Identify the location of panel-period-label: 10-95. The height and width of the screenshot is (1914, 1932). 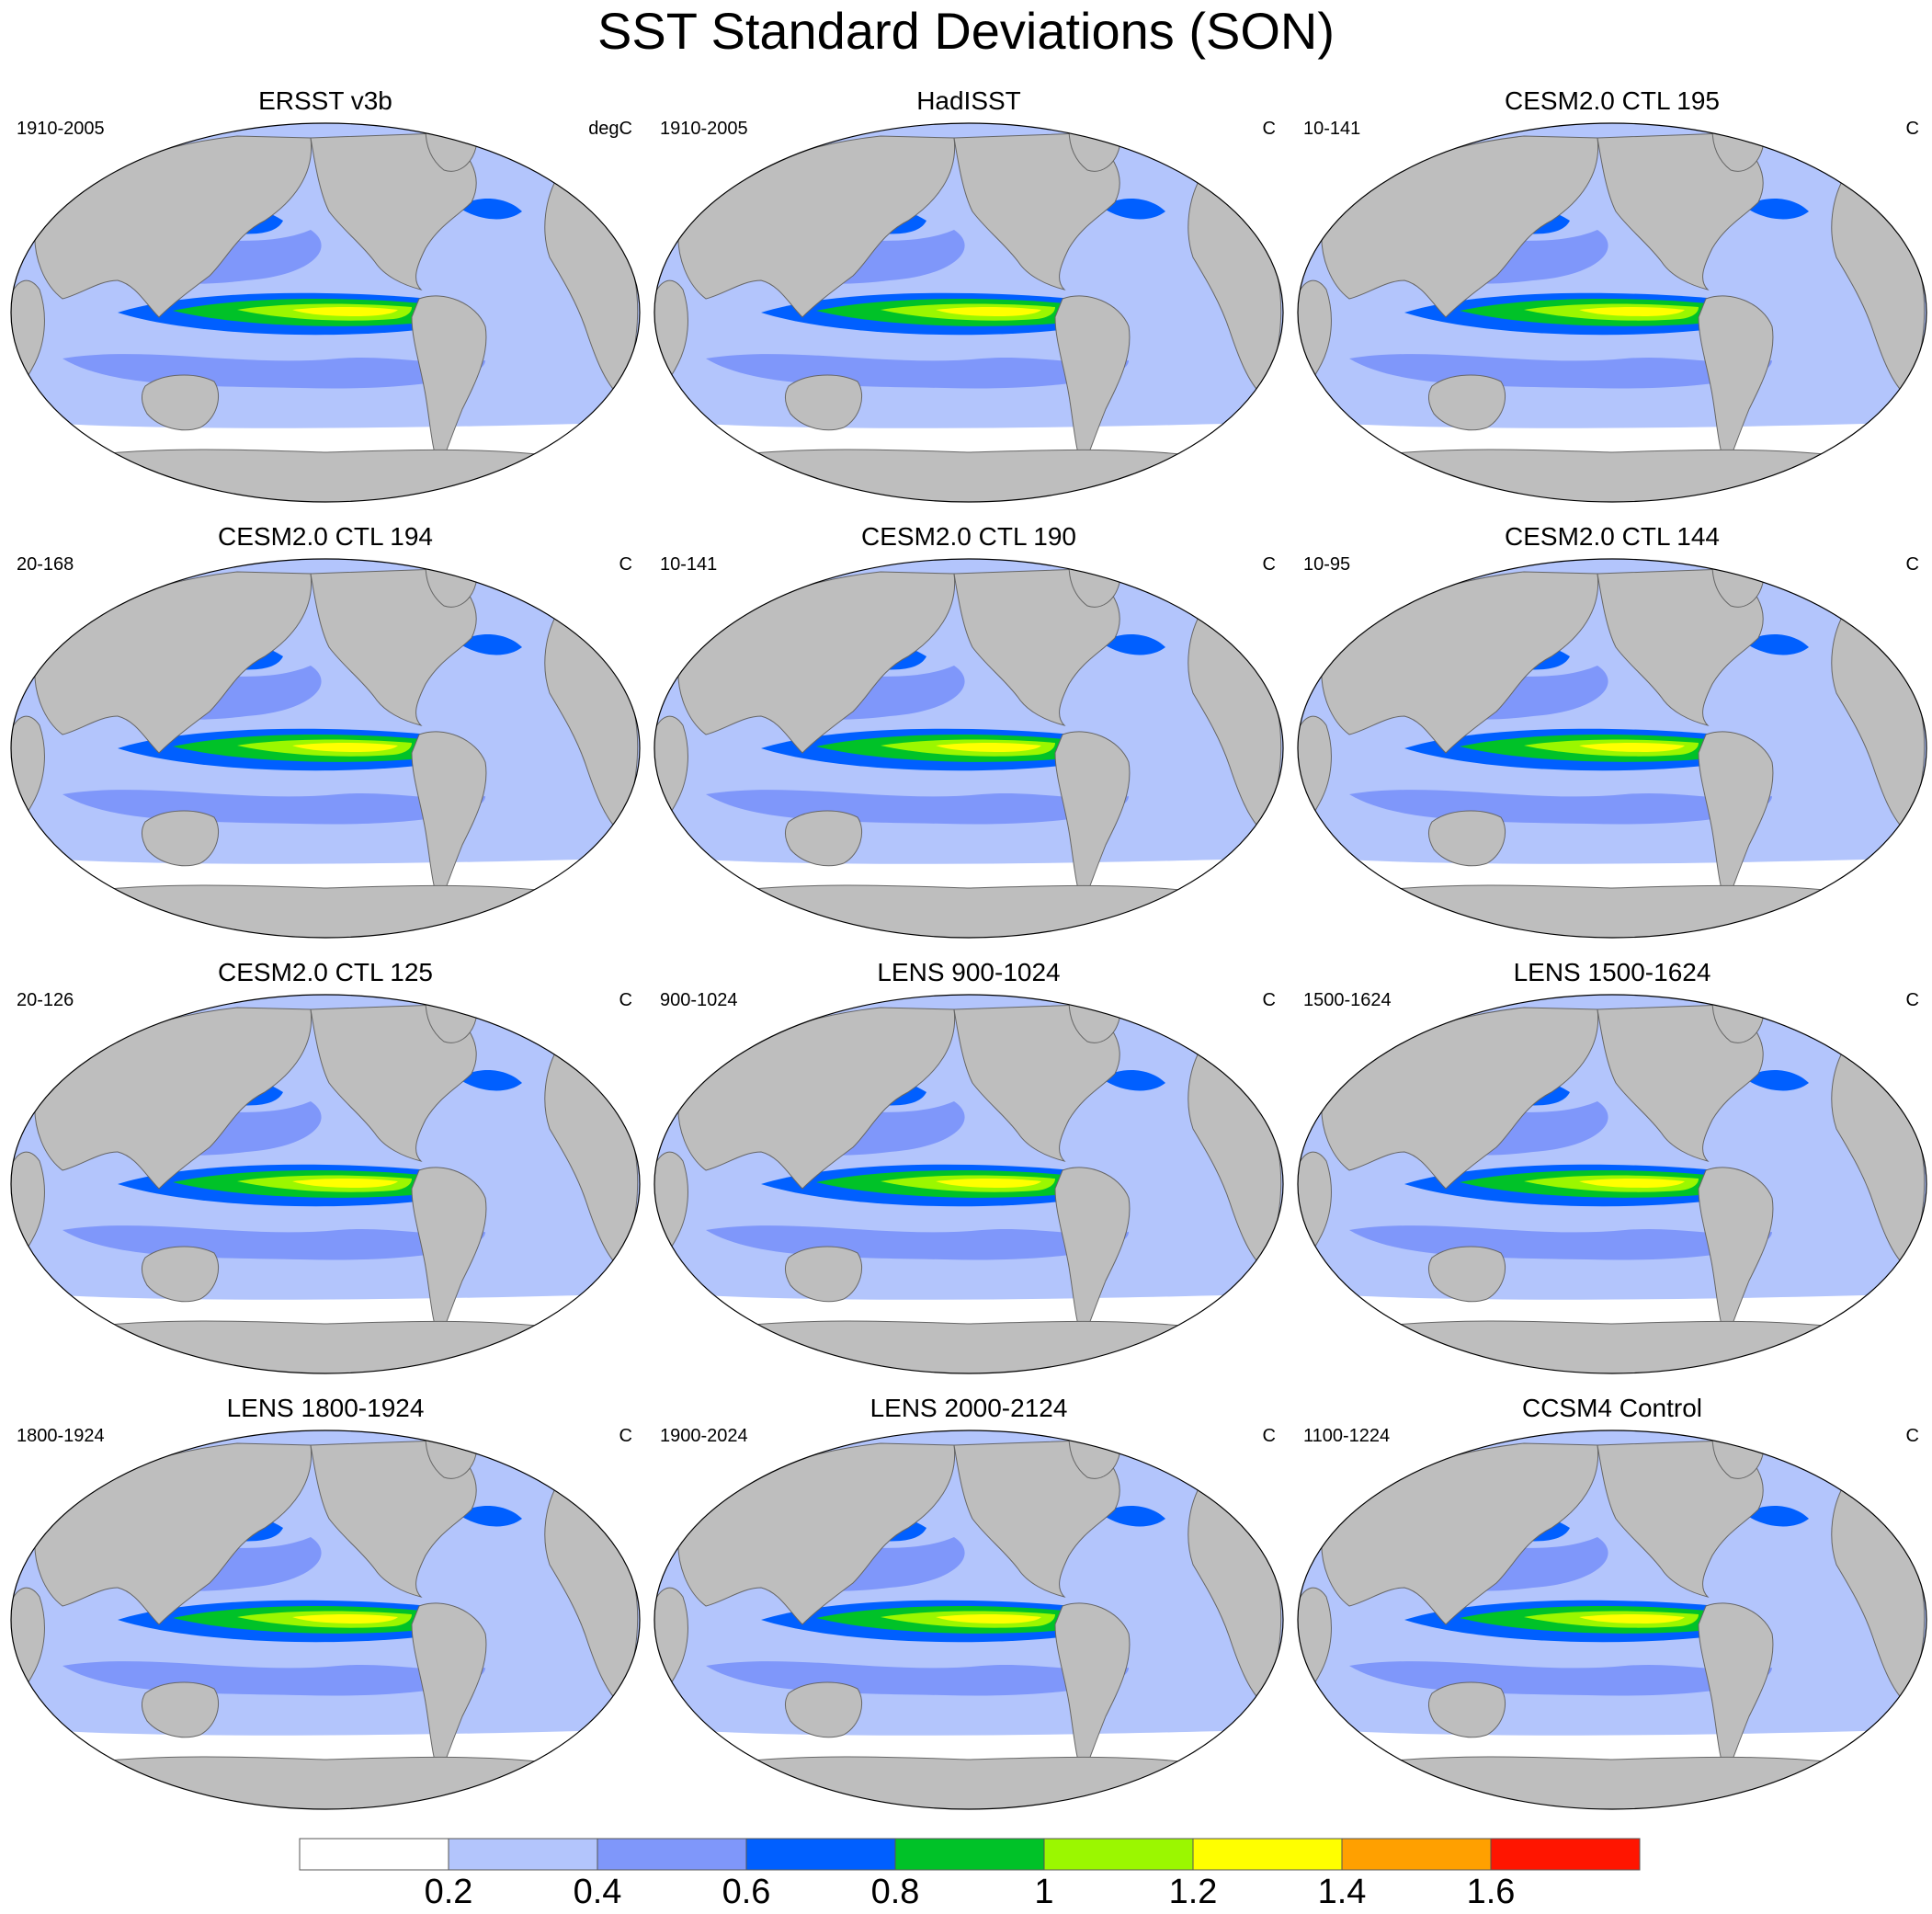
(1327, 564).